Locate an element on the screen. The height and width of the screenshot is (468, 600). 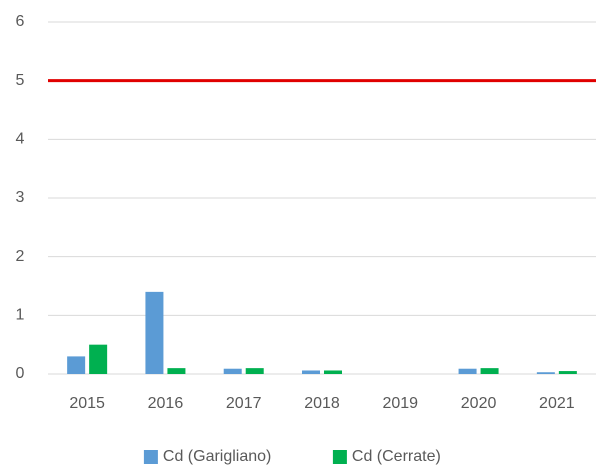
x-tick-label: 2017 is located at coordinates (244, 403).